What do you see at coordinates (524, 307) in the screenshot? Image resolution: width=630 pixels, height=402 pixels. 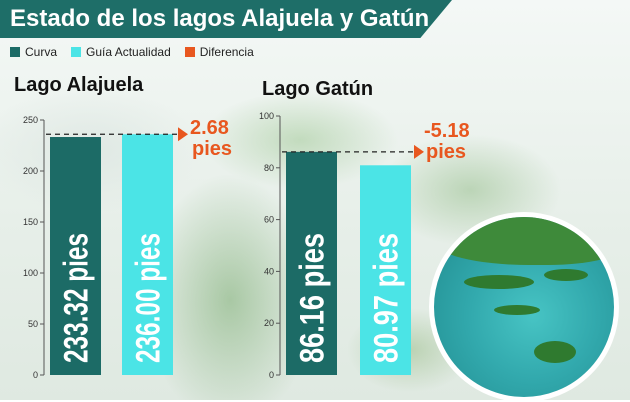 I see `lake-photo` at bounding box center [524, 307].